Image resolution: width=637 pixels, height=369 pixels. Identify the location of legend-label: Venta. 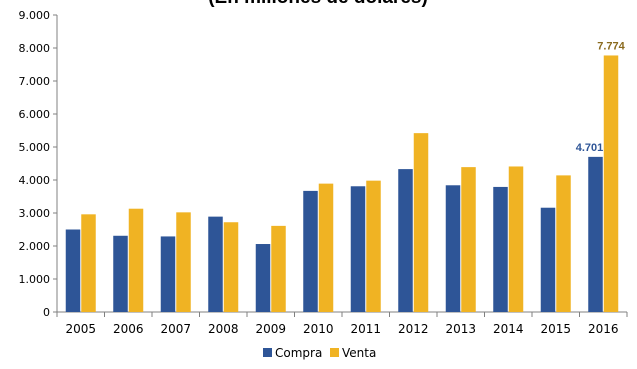
(359, 353).